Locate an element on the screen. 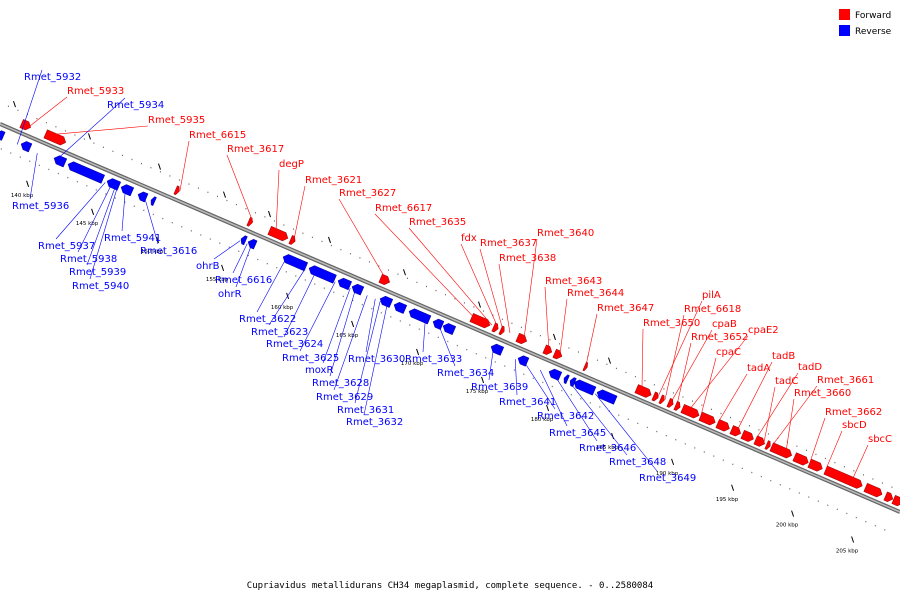  reverse-gene-label: Rmet_5940 is located at coordinates (100, 286).